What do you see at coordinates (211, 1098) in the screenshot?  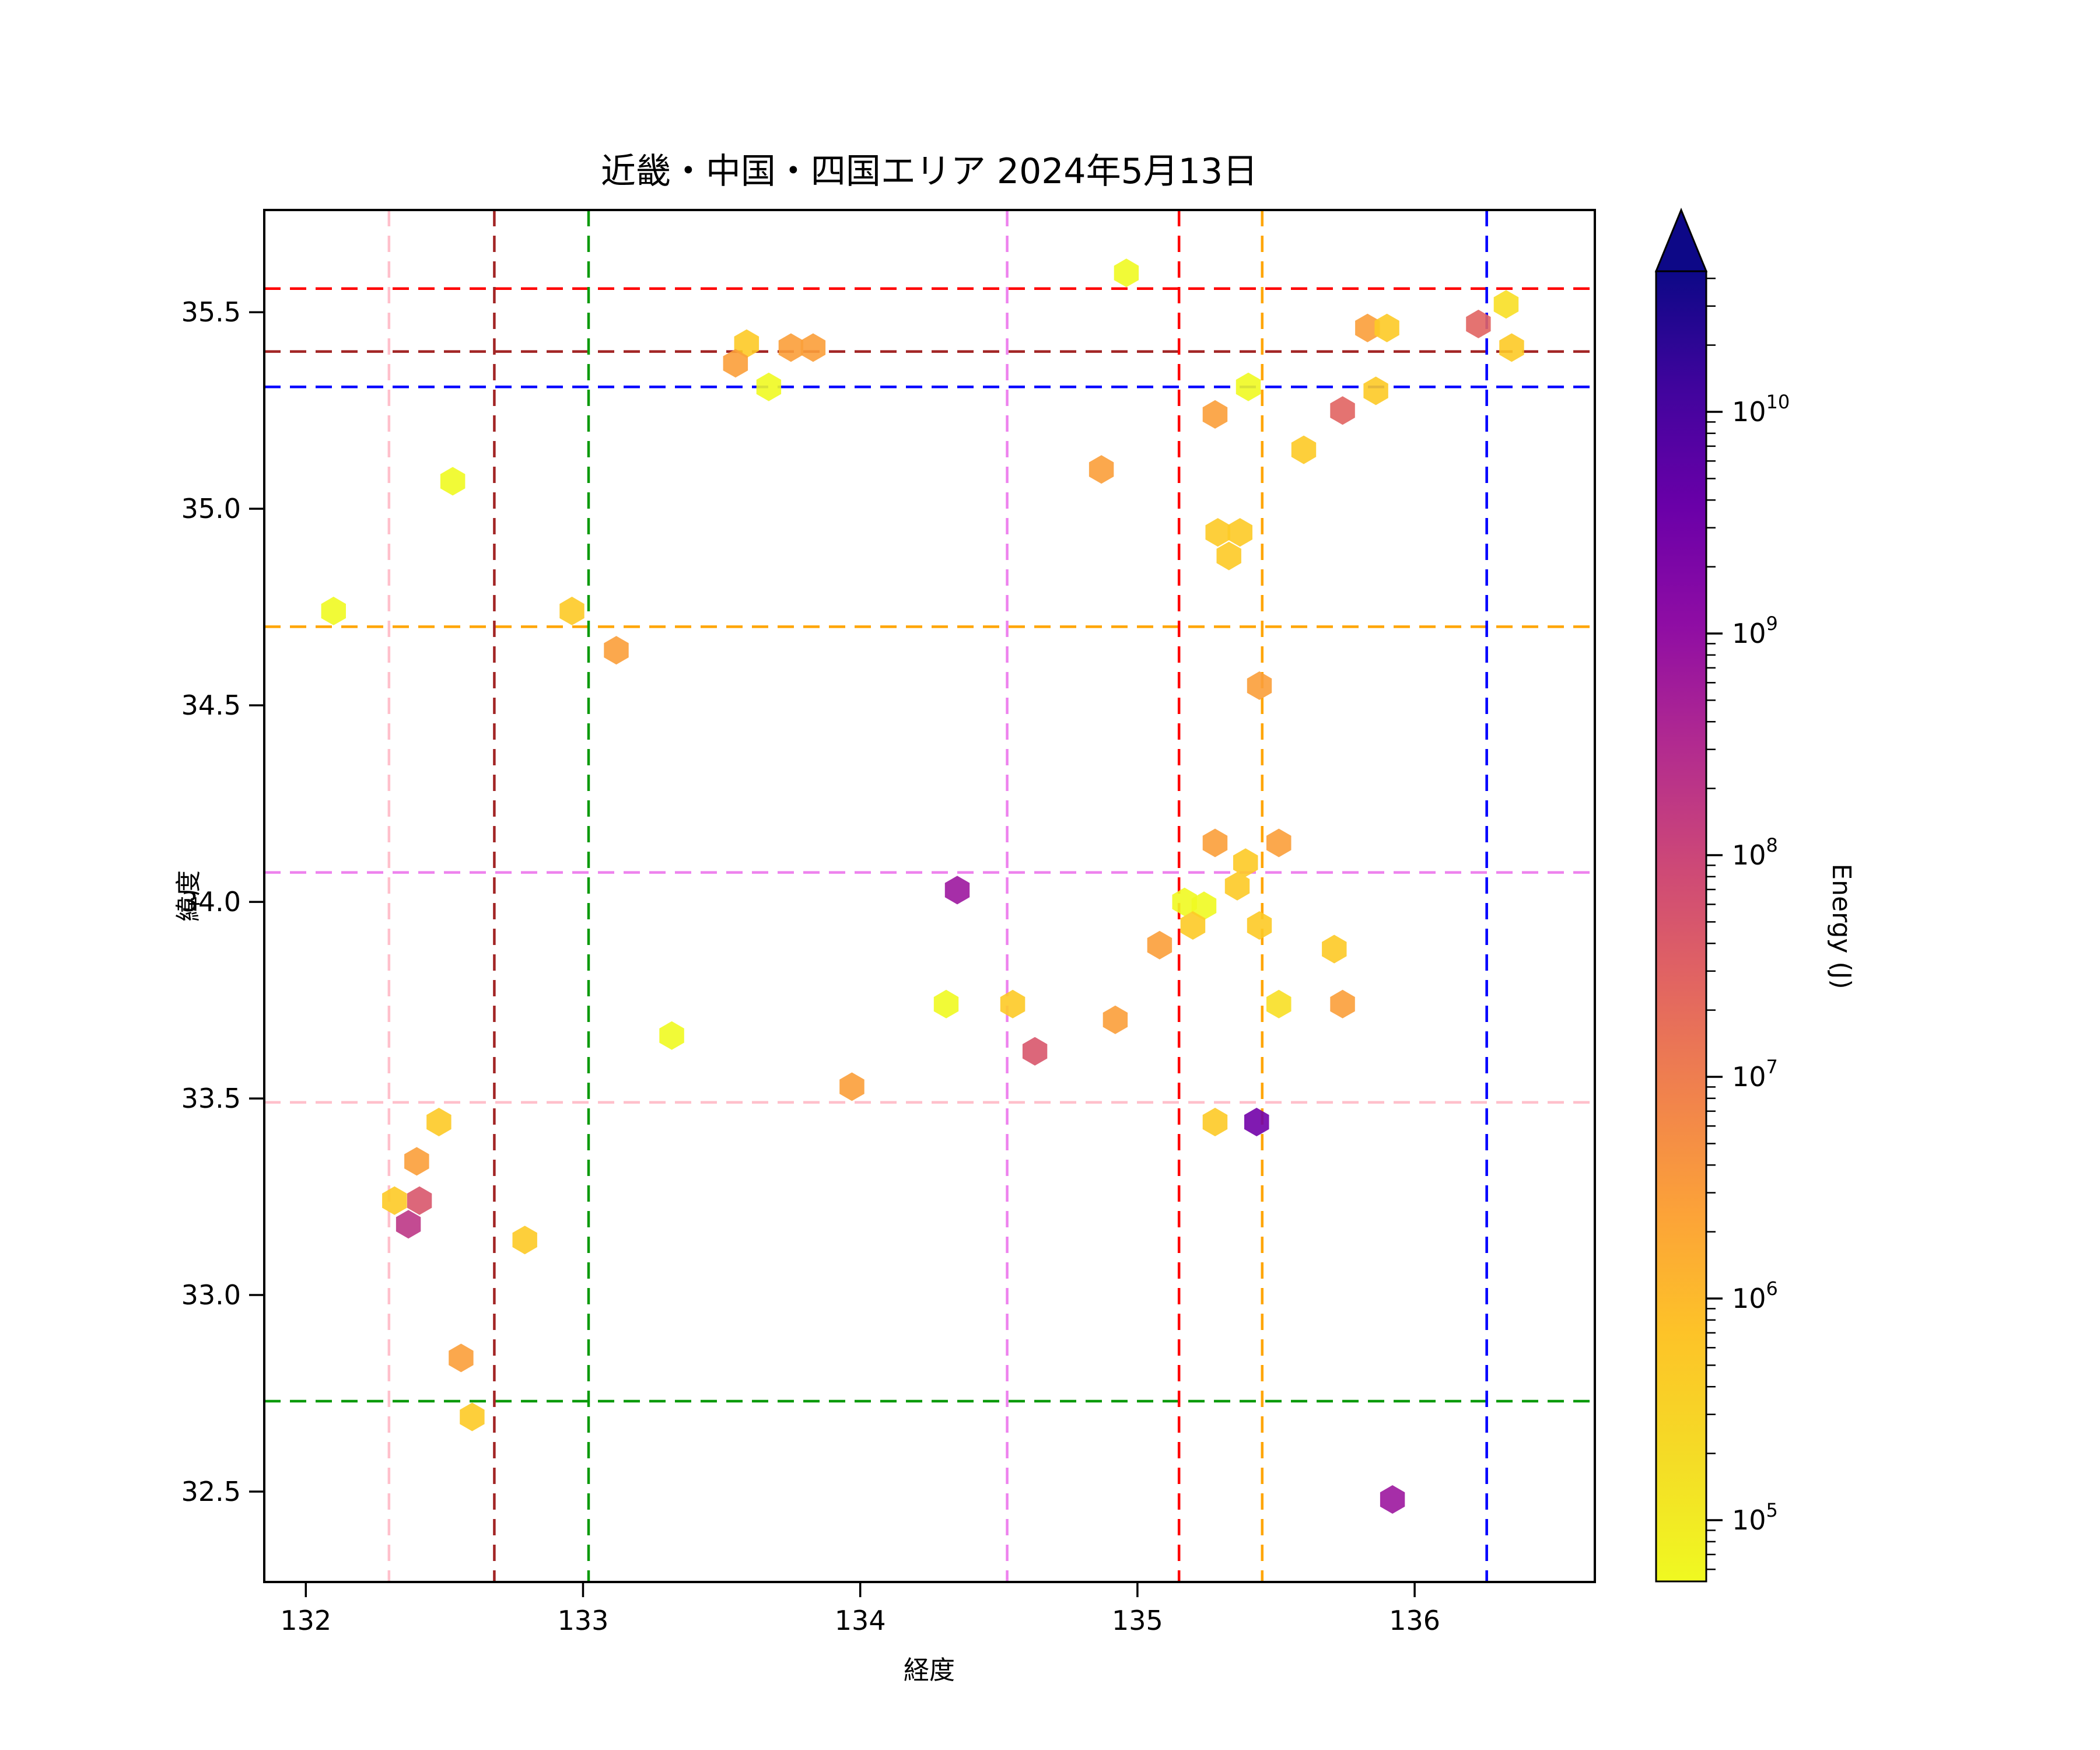 I see `y-tick-label: 33.5` at bounding box center [211, 1098].